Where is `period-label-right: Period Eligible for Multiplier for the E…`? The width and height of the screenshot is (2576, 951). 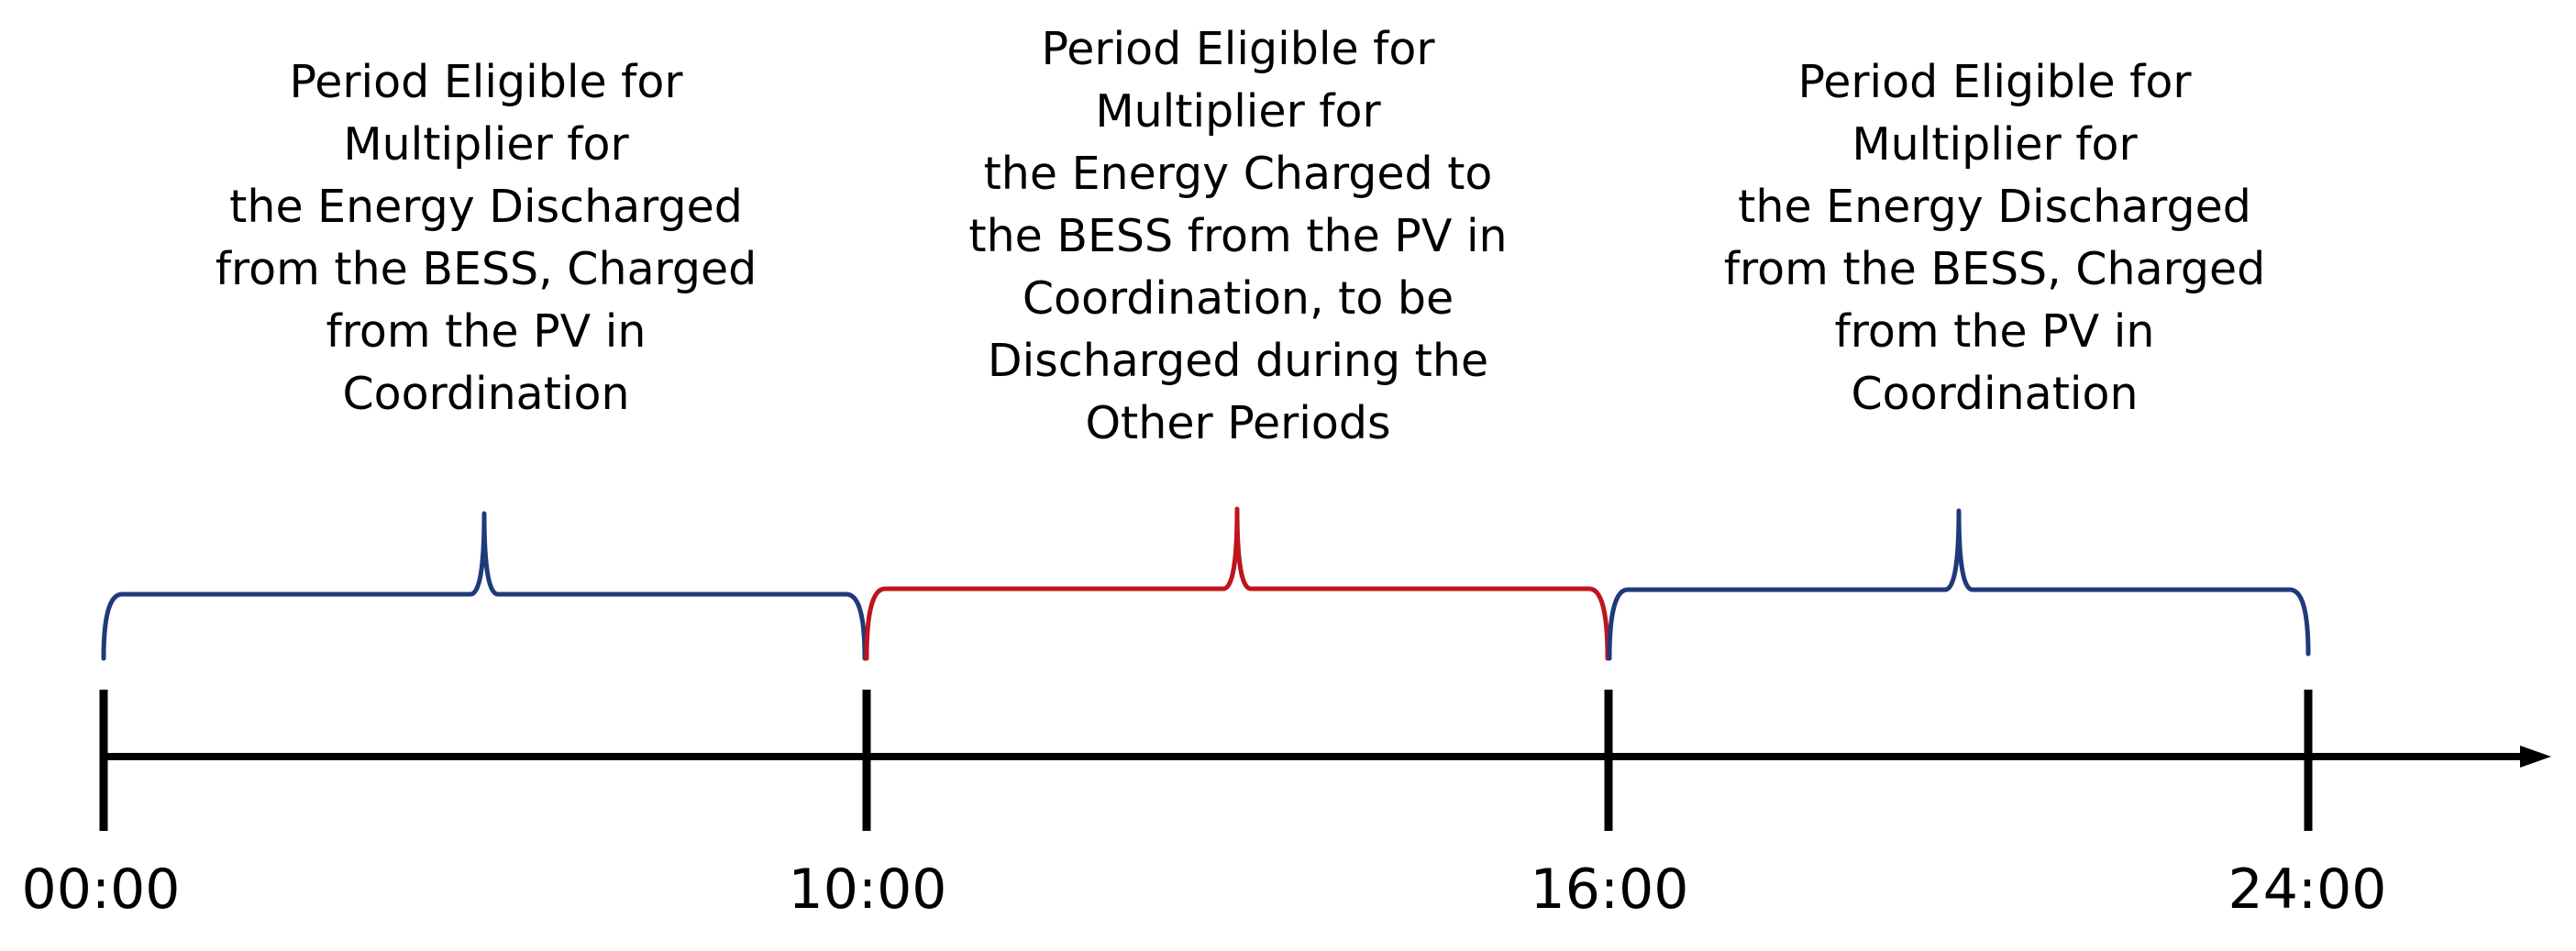 period-label-right: Period Eligible for Multiplier for the E… is located at coordinates (1994, 239).